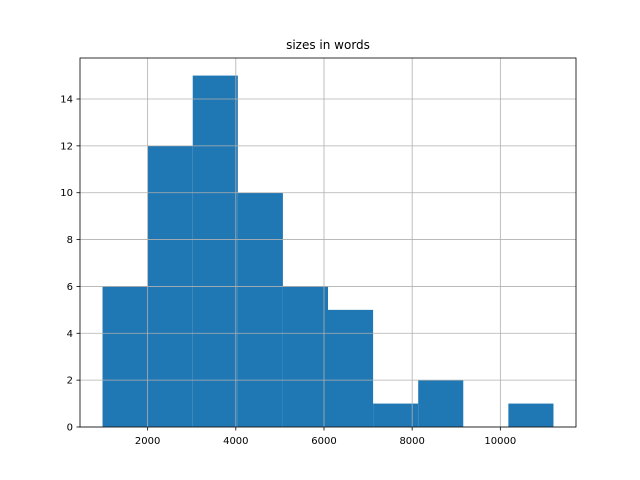  What do you see at coordinates (70, 334) in the screenshot?
I see `y-tick-label: 4` at bounding box center [70, 334].